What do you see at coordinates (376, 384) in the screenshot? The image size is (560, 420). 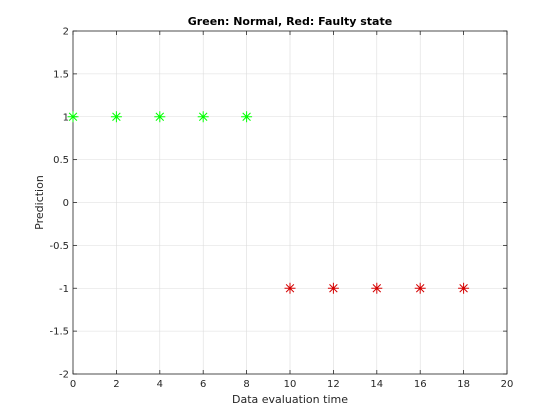 I see `x-tick-label: 14` at bounding box center [376, 384].